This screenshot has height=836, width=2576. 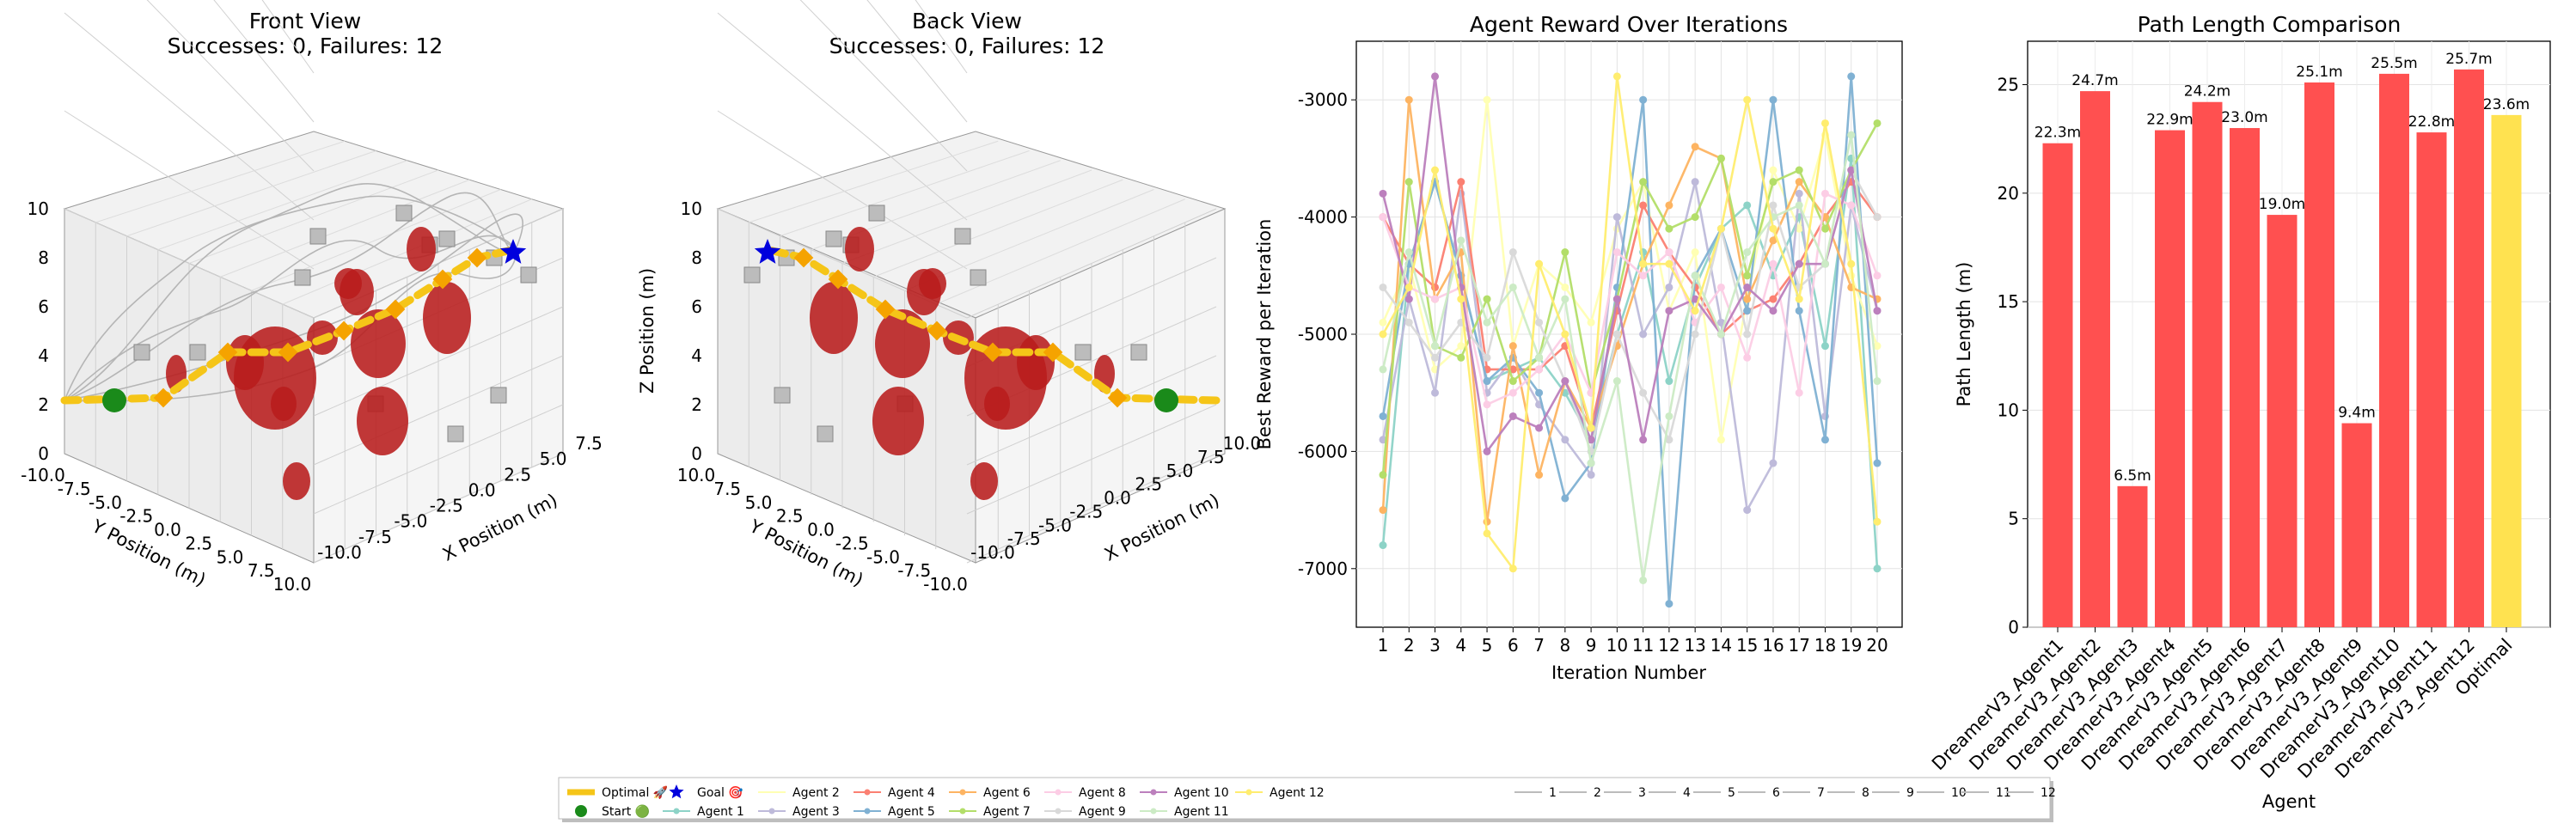 What do you see at coordinates (626, 811) in the screenshot?
I see `legend-label: Start 🟢` at bounding box center [626, 811].